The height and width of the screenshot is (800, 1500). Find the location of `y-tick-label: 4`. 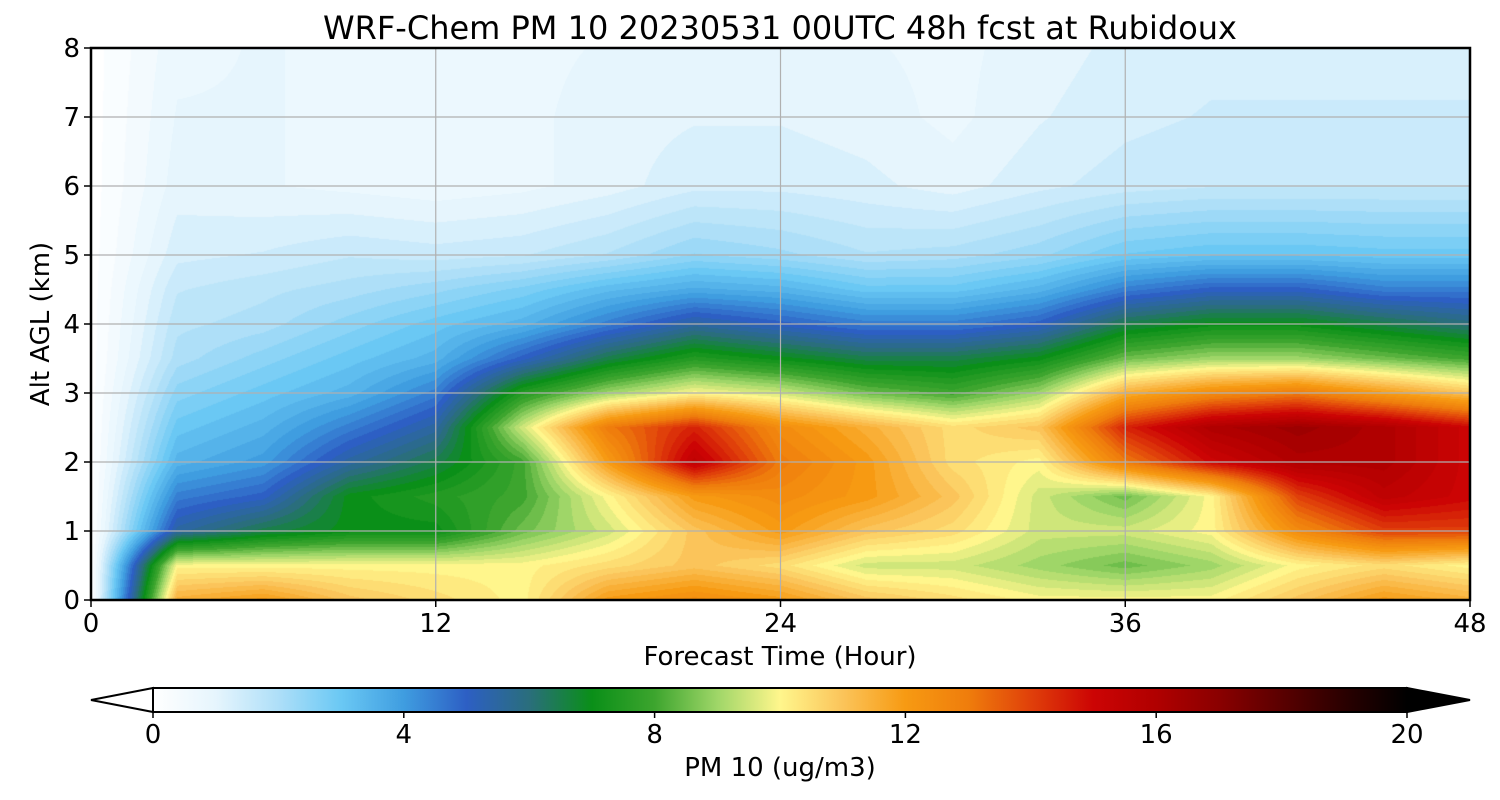

y-tick-label: 4 is located at coordinates (71, 325).